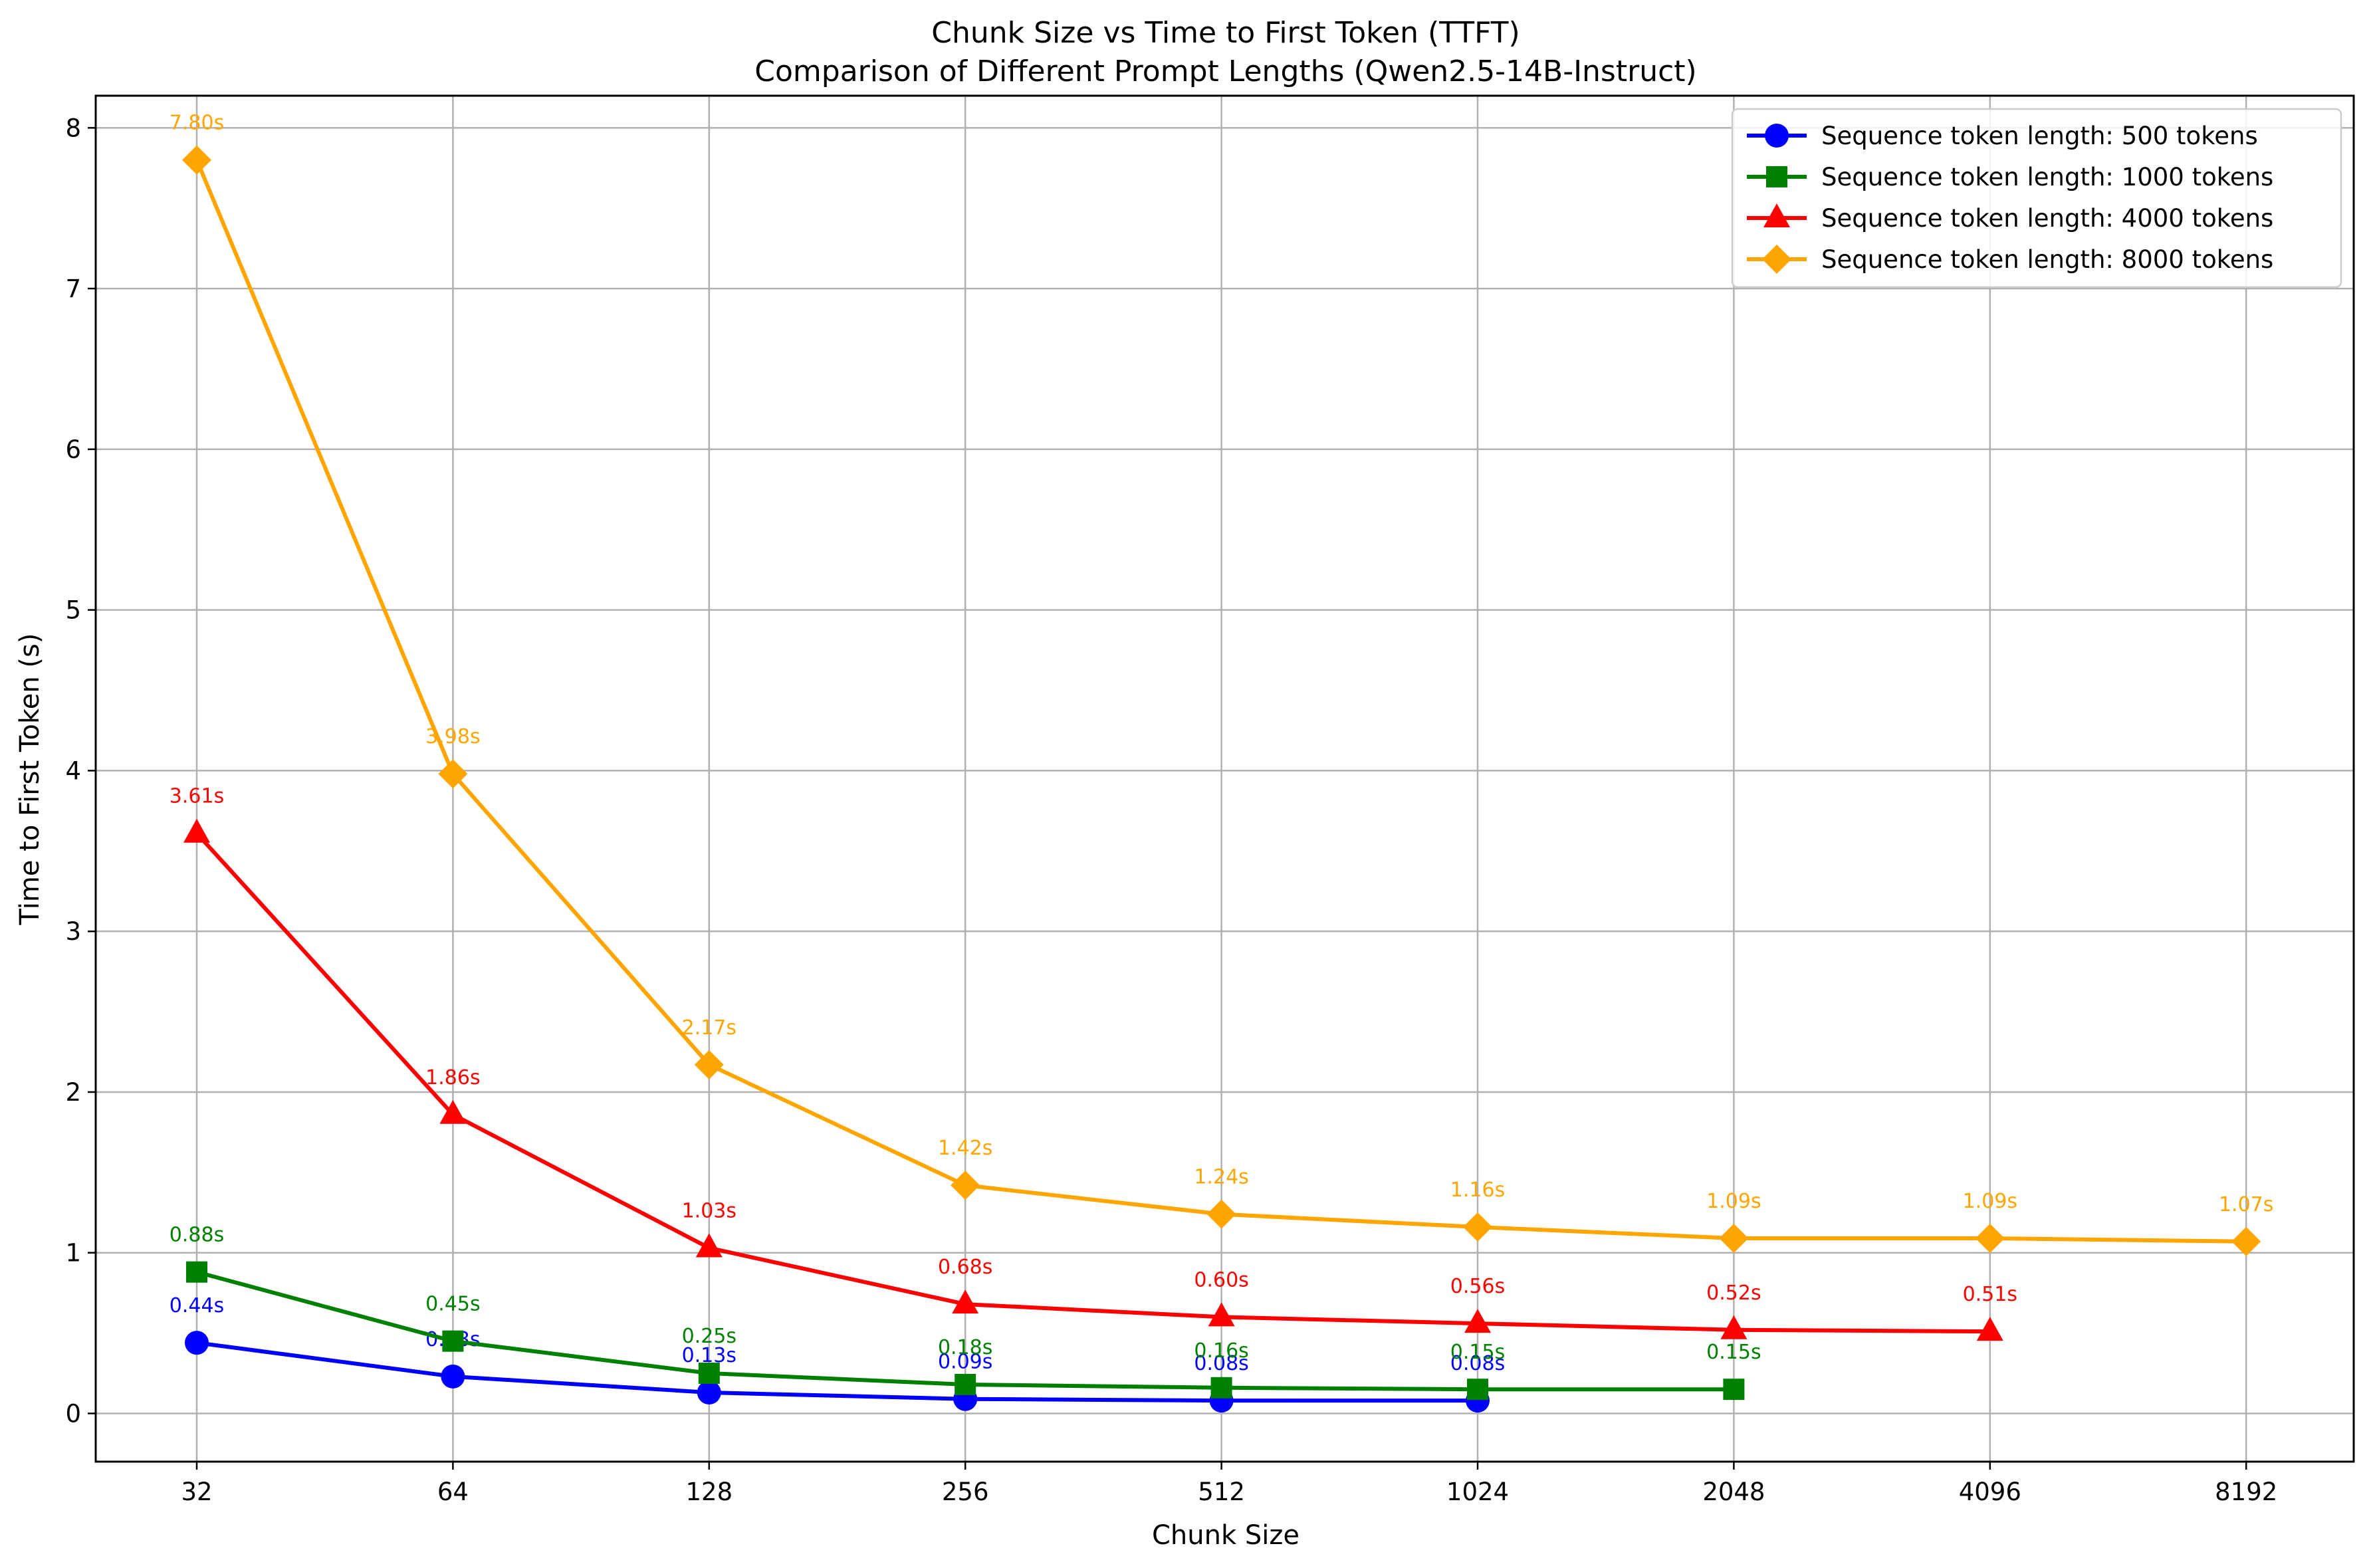 Image resolution: width=2373 pixels, height=1568 pixels. I want to click on series-2: 0.88s 0.45s 0.25s 0.18s 0.16s 0.15s 0.15s, so click(965, 1312).